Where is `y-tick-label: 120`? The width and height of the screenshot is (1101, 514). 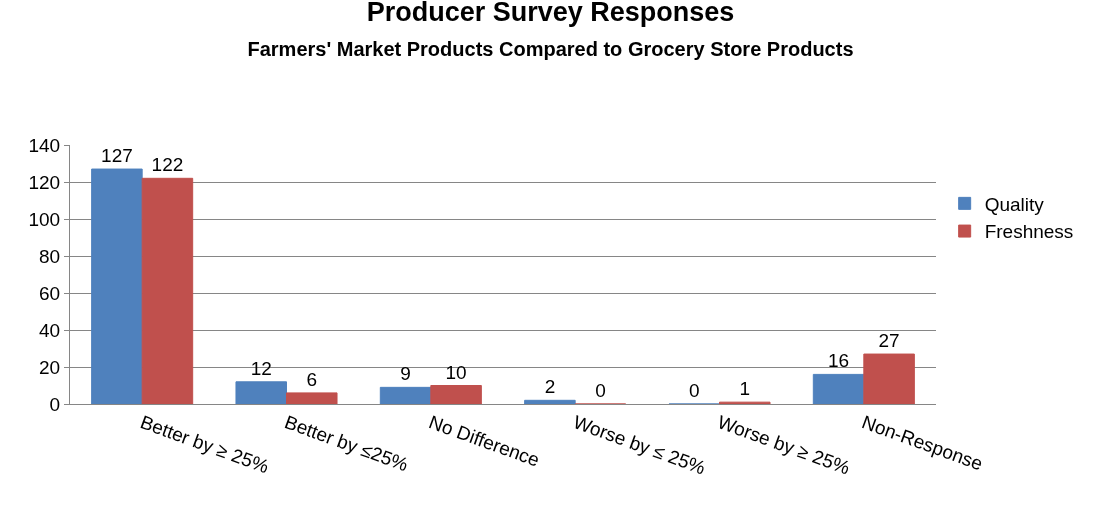
y-tick-label: 120 is located at coordinates (44, 182).